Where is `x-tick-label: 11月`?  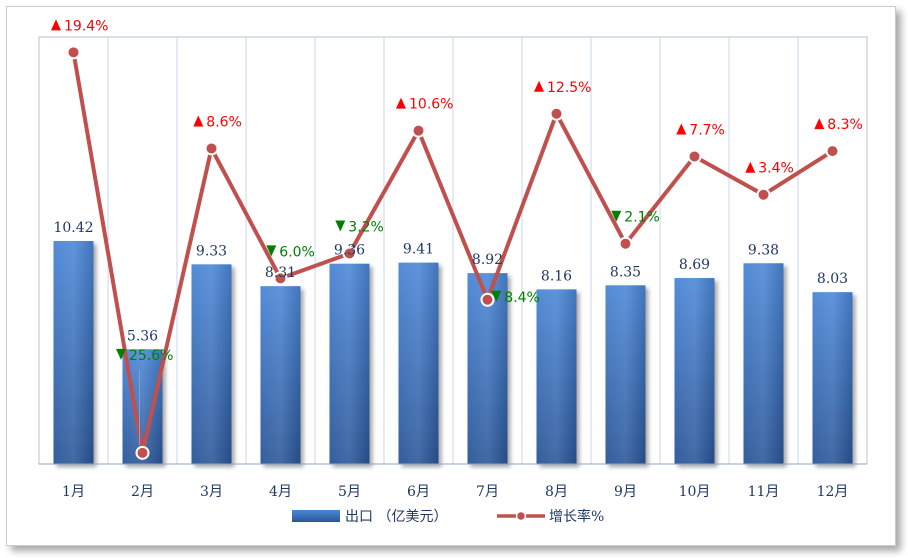 x-tick-label: 11月 is located at coordinates (764, 492).